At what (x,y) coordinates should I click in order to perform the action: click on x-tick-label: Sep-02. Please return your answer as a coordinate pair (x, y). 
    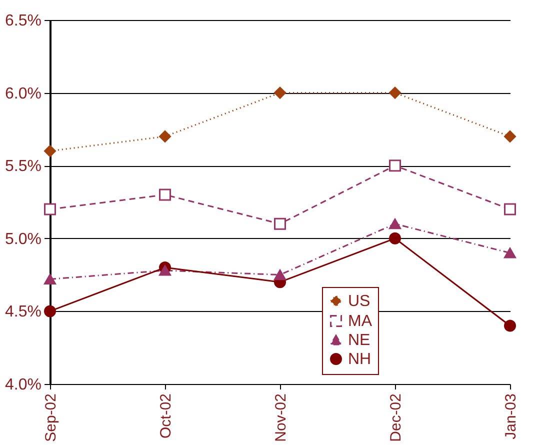
    Looking at the image, I should click on (51, 418).